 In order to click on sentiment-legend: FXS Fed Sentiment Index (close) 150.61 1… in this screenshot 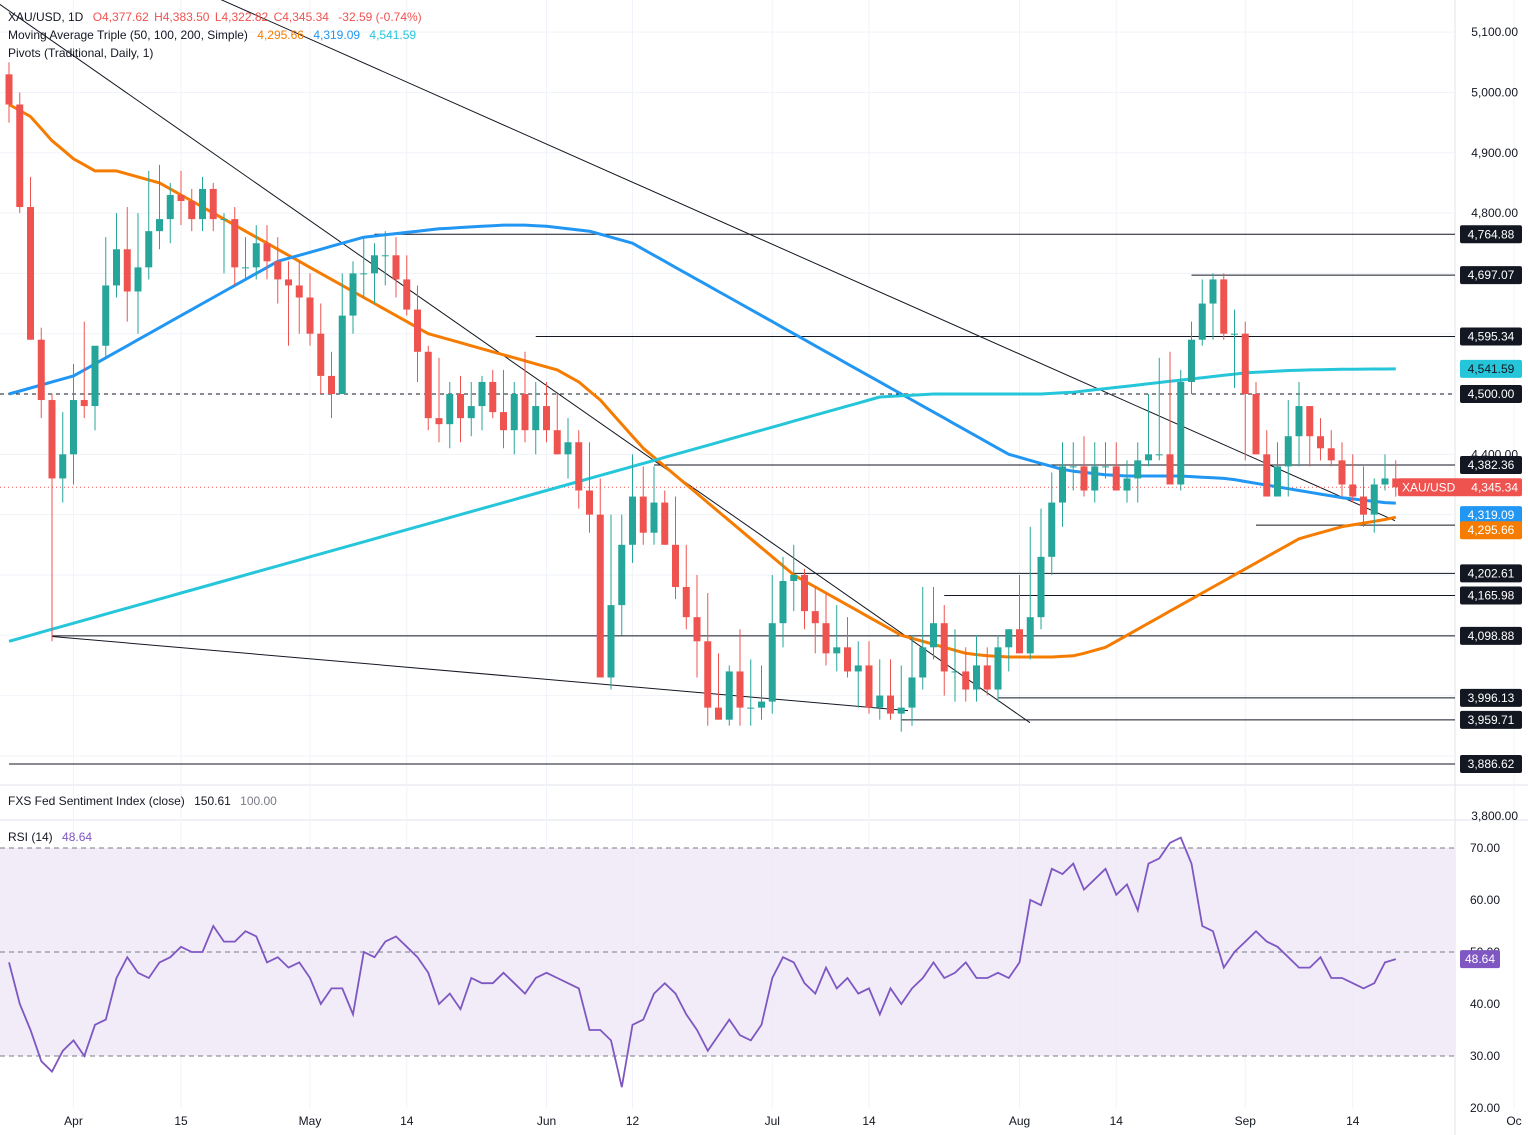, I will do `click(145, 801)`.